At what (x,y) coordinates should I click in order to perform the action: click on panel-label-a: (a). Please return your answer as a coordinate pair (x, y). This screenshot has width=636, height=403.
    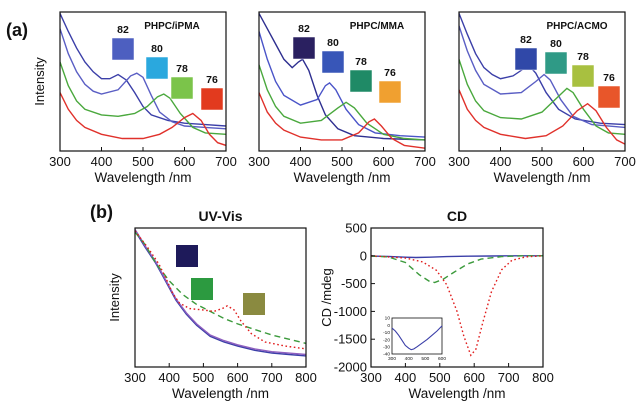
    Looking at the image, I should click on (17, 30).